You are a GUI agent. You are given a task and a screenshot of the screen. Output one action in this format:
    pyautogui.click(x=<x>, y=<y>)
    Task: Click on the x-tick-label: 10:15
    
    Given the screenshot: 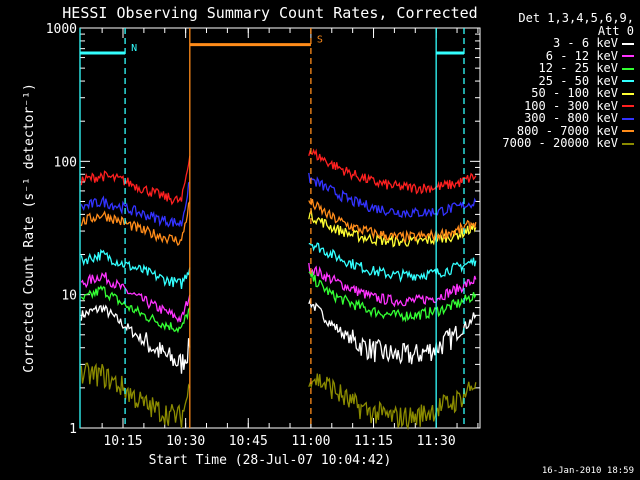 What is the action you would take?
    pyautogui.click(x=122, y=441)
    